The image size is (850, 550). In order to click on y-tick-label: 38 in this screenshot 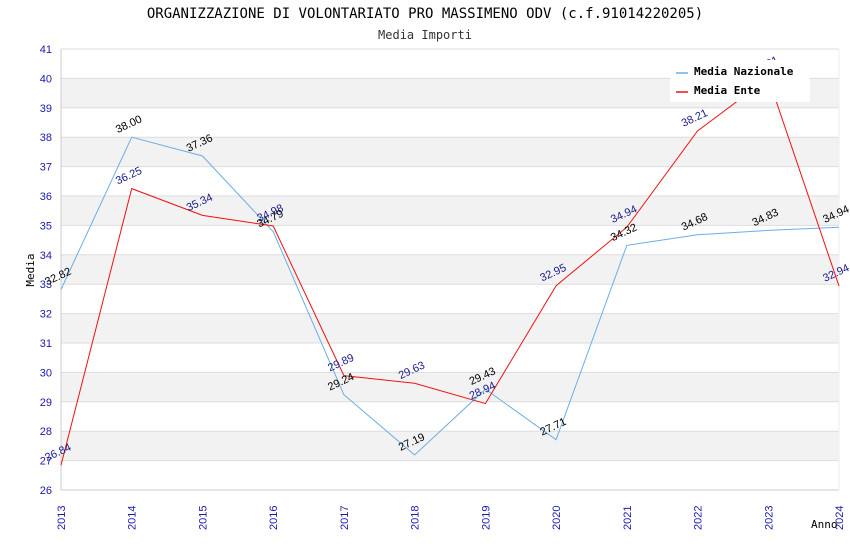, I will do `click(46, 138)`.